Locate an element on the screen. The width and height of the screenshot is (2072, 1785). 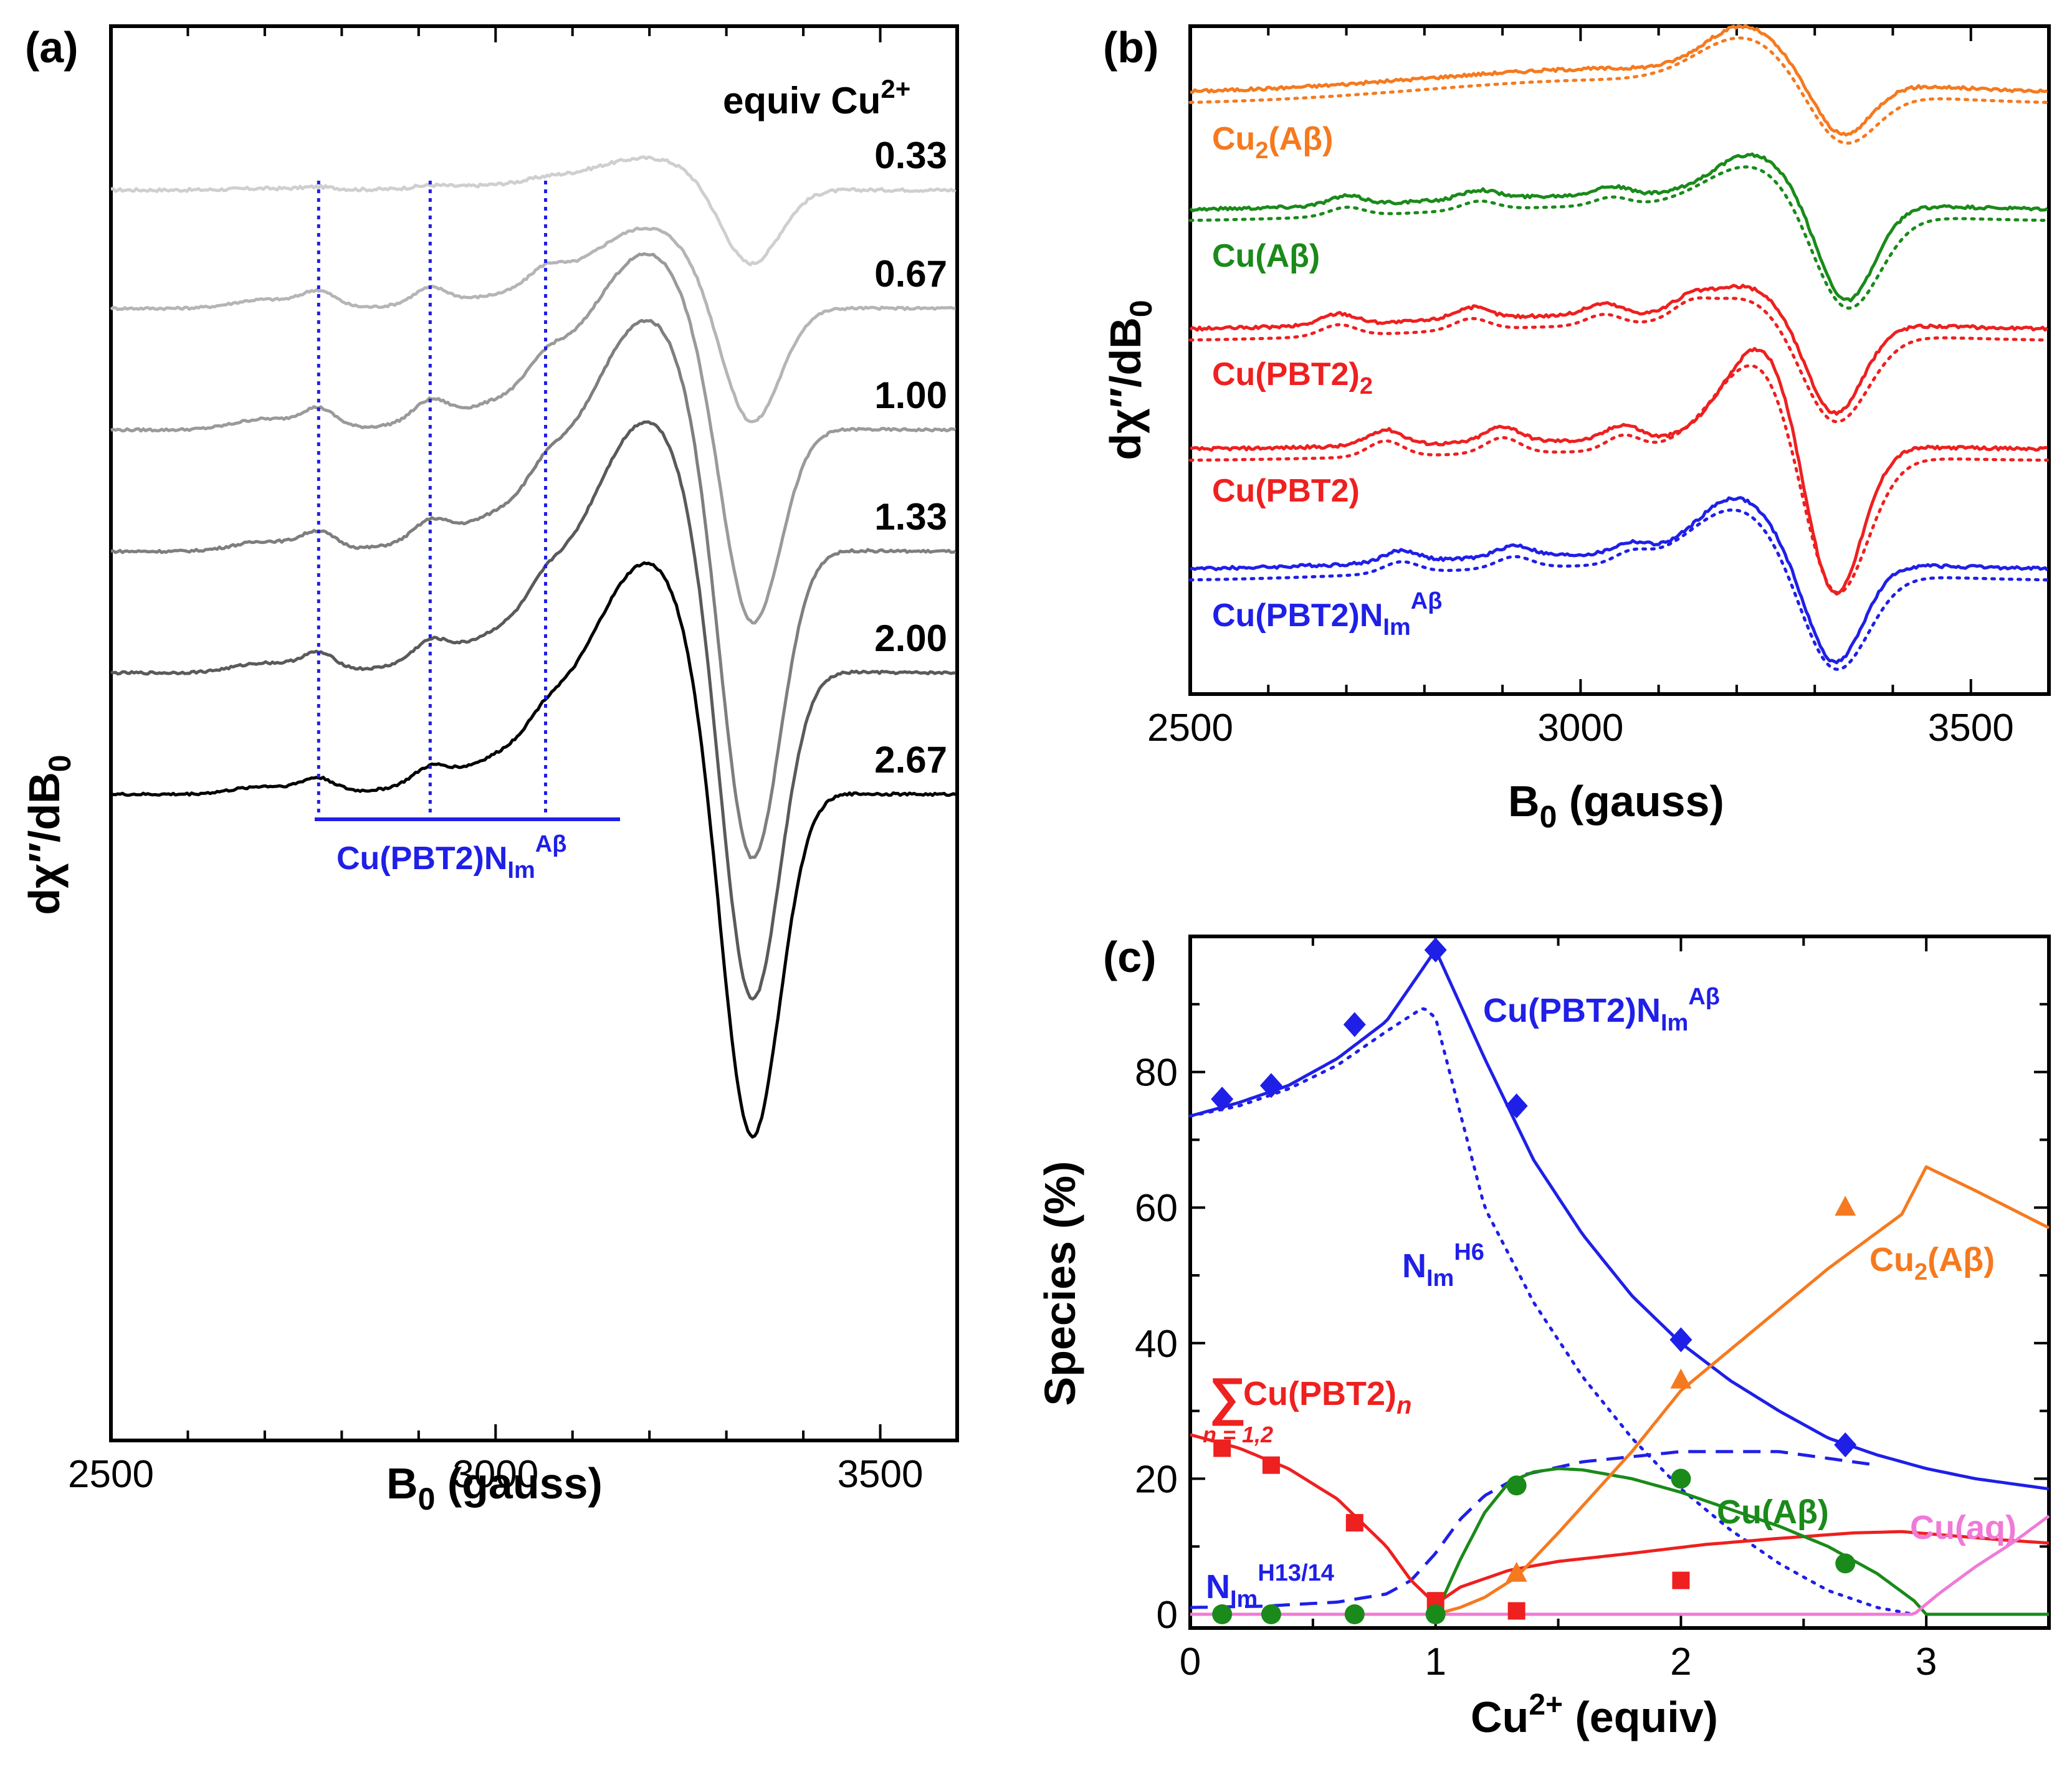
c-ytick-label-60: 60 is located at coordinates (1156, 1209).